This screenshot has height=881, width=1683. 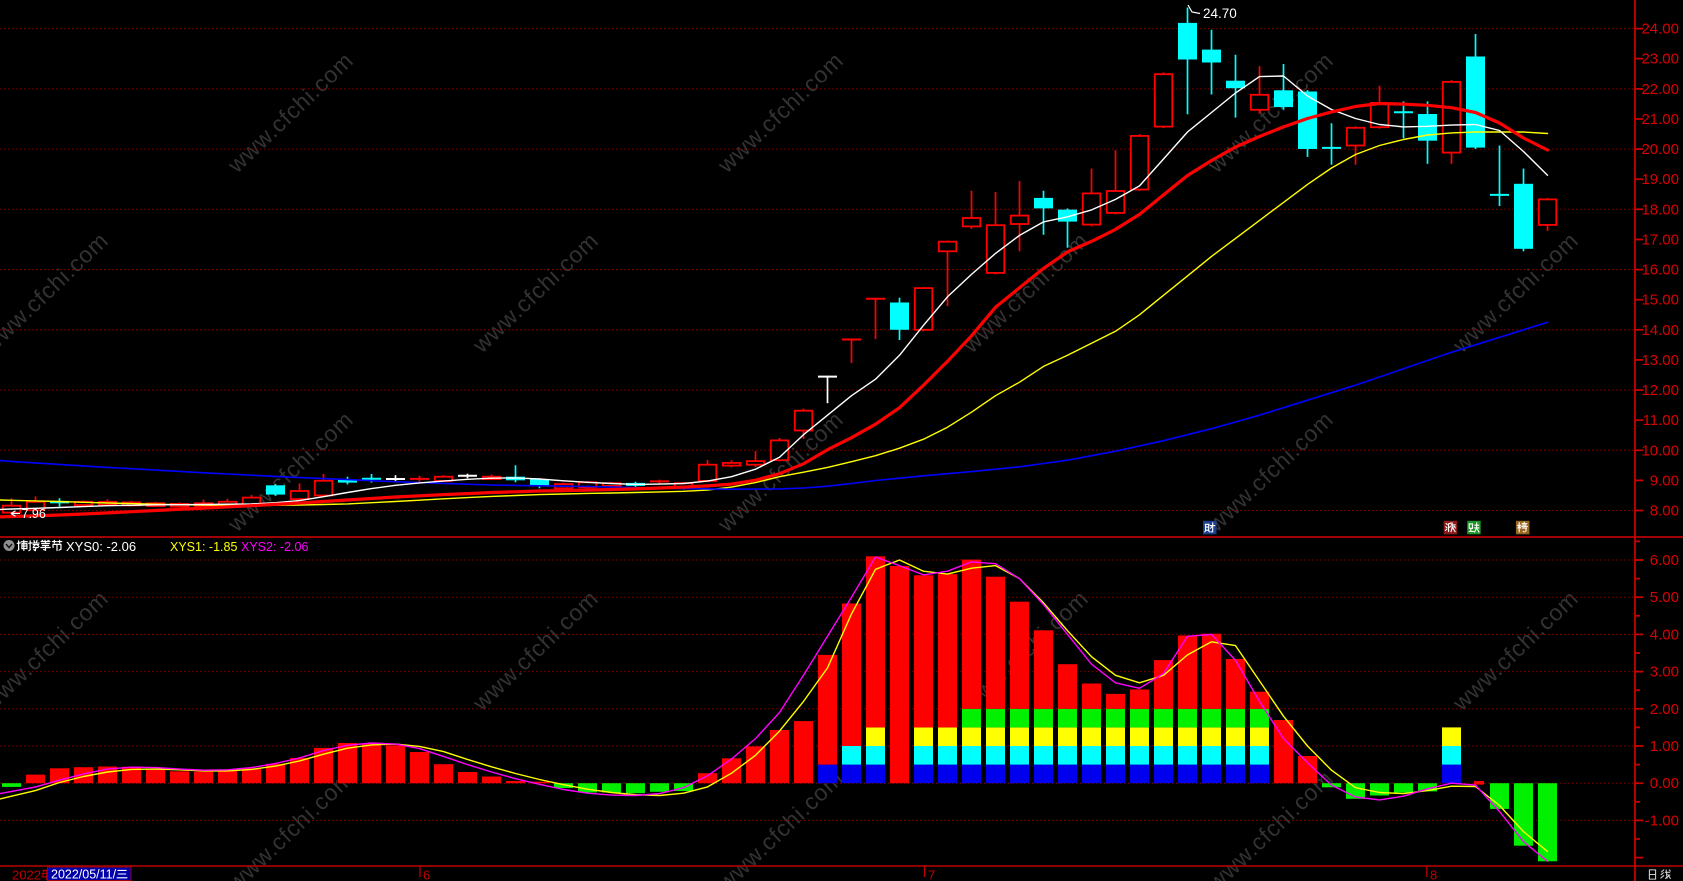 What do you see at coordinates (203, 547) in the screenshot?
I see `svg-text: XYS1: -1.85` at bounding box center [203, 547].